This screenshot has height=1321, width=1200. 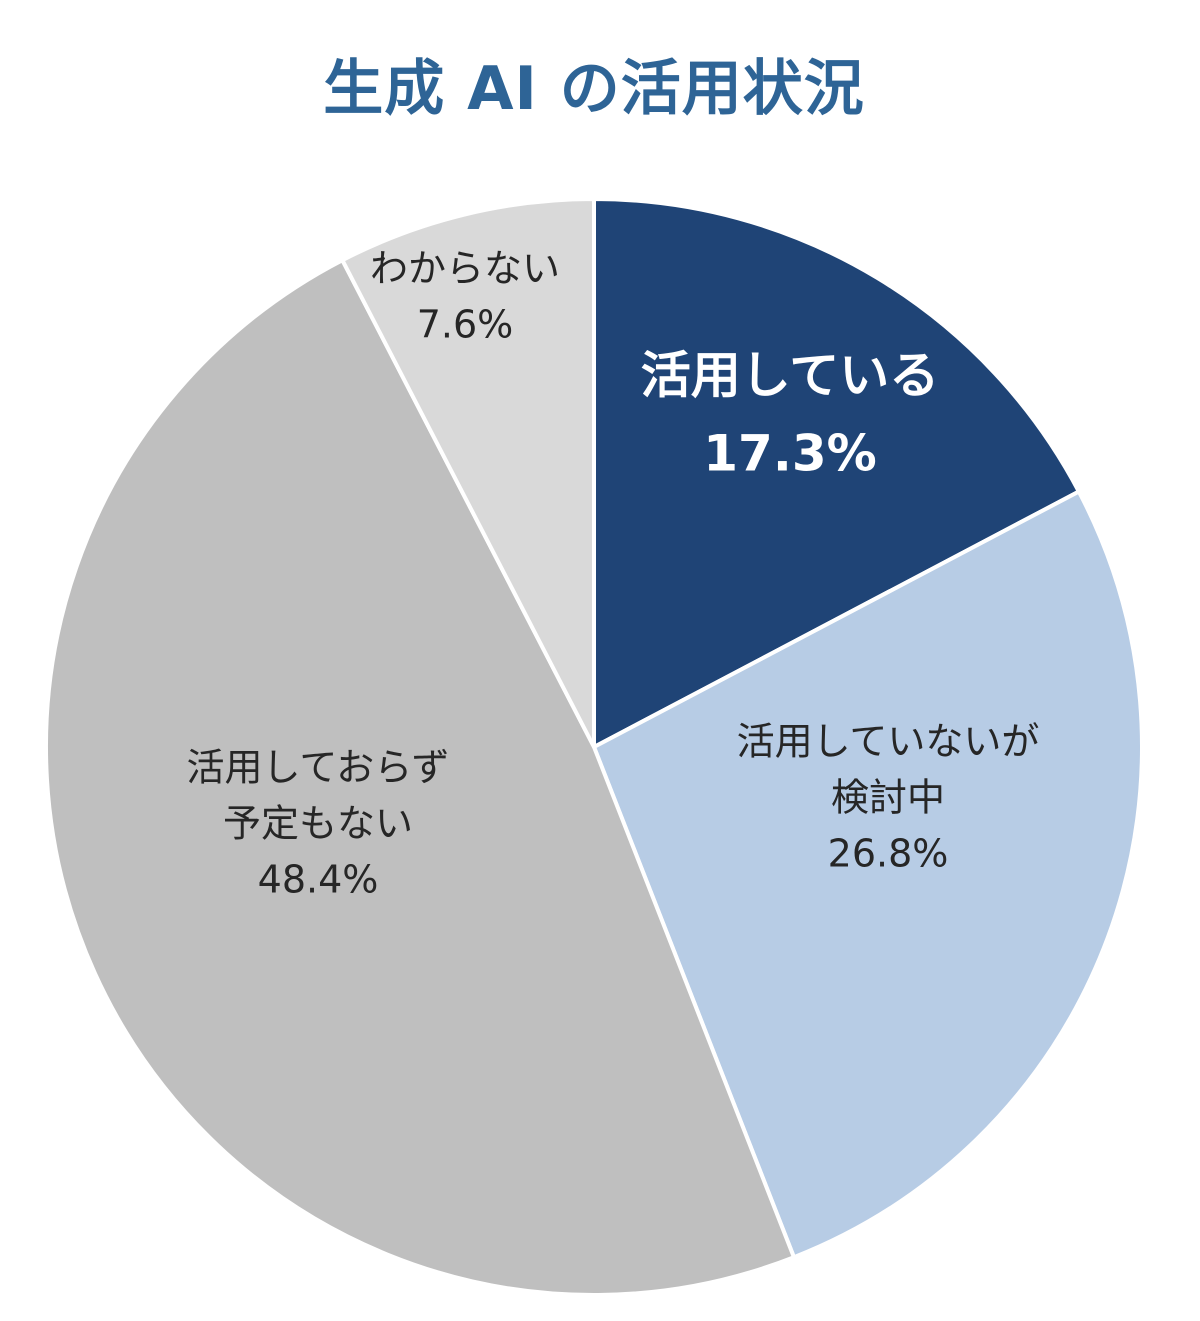 What do you see at coordinates (318, 880) in the screenshot?
I see `slice-value-label-2: 48.4%` at bounding box center [318, 880].